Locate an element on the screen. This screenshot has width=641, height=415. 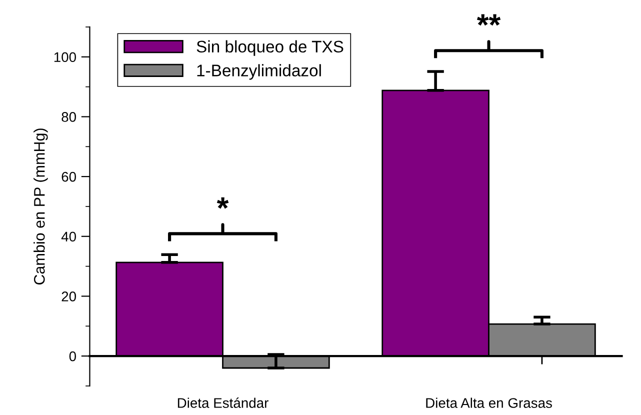
y-tick-label: 0 is located at coordinates (72, 356).